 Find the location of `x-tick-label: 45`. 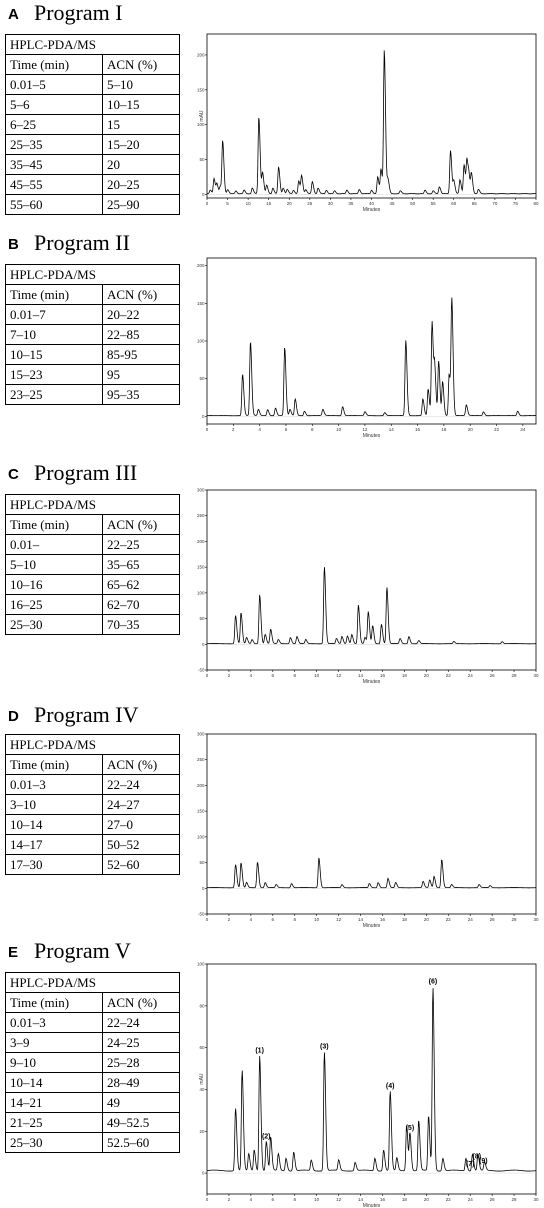

x-tick-label: 45 is located at coordinates (393, 203).